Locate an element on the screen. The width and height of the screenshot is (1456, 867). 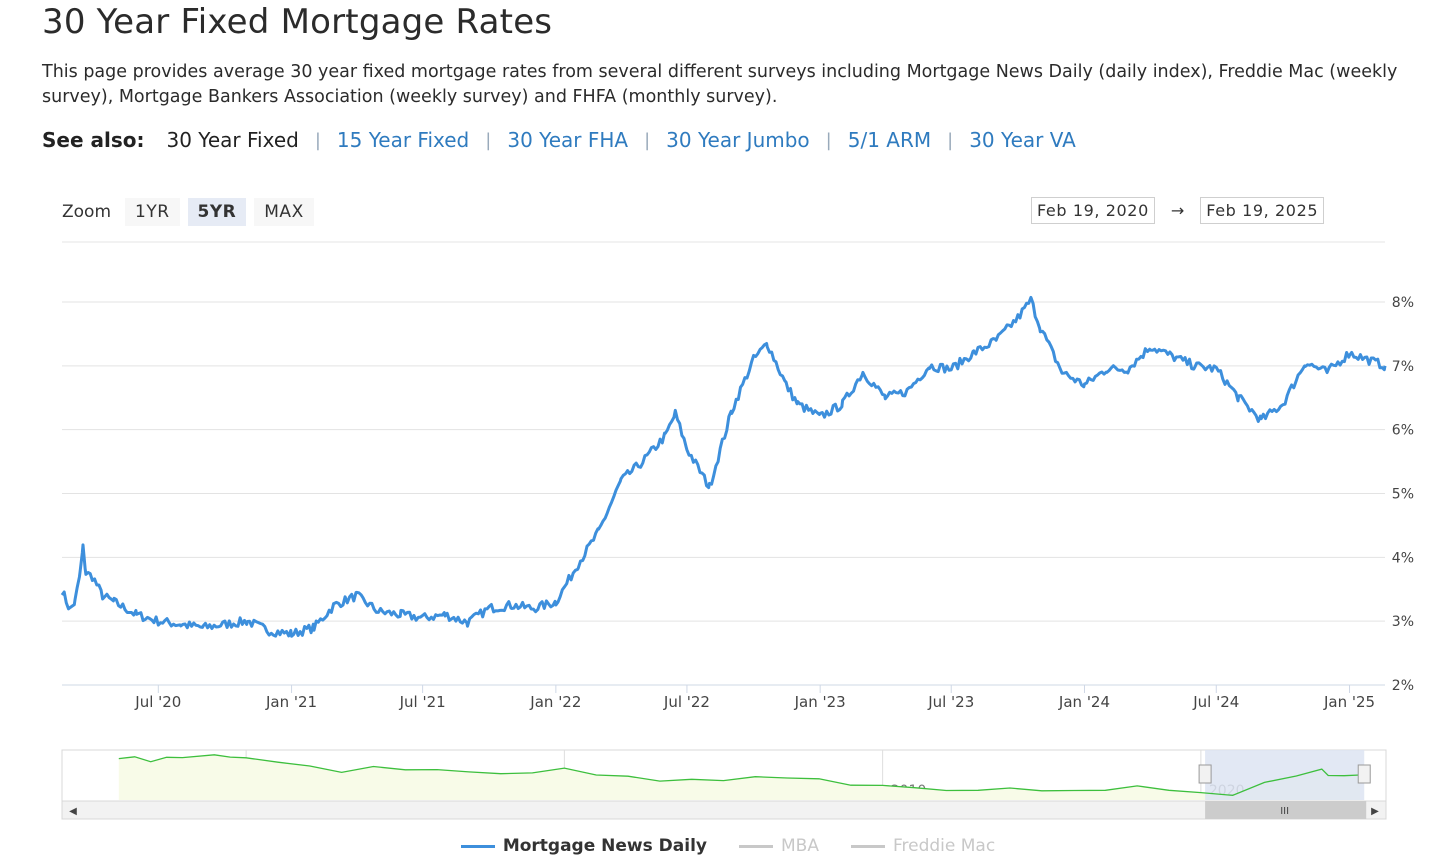
zoom-controls: Zoom 1YR 5YR MAX is located at coordinates (192, 212).